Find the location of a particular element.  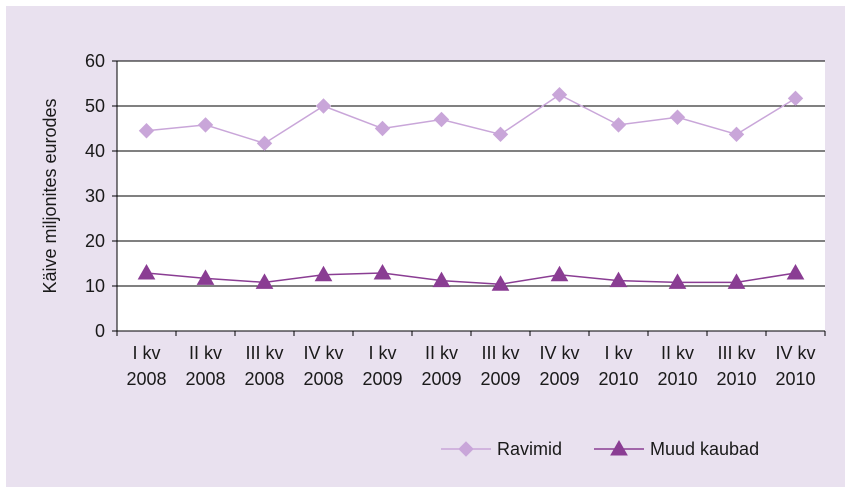

y-tick-label: 0 is located at coordinates (100, 331).